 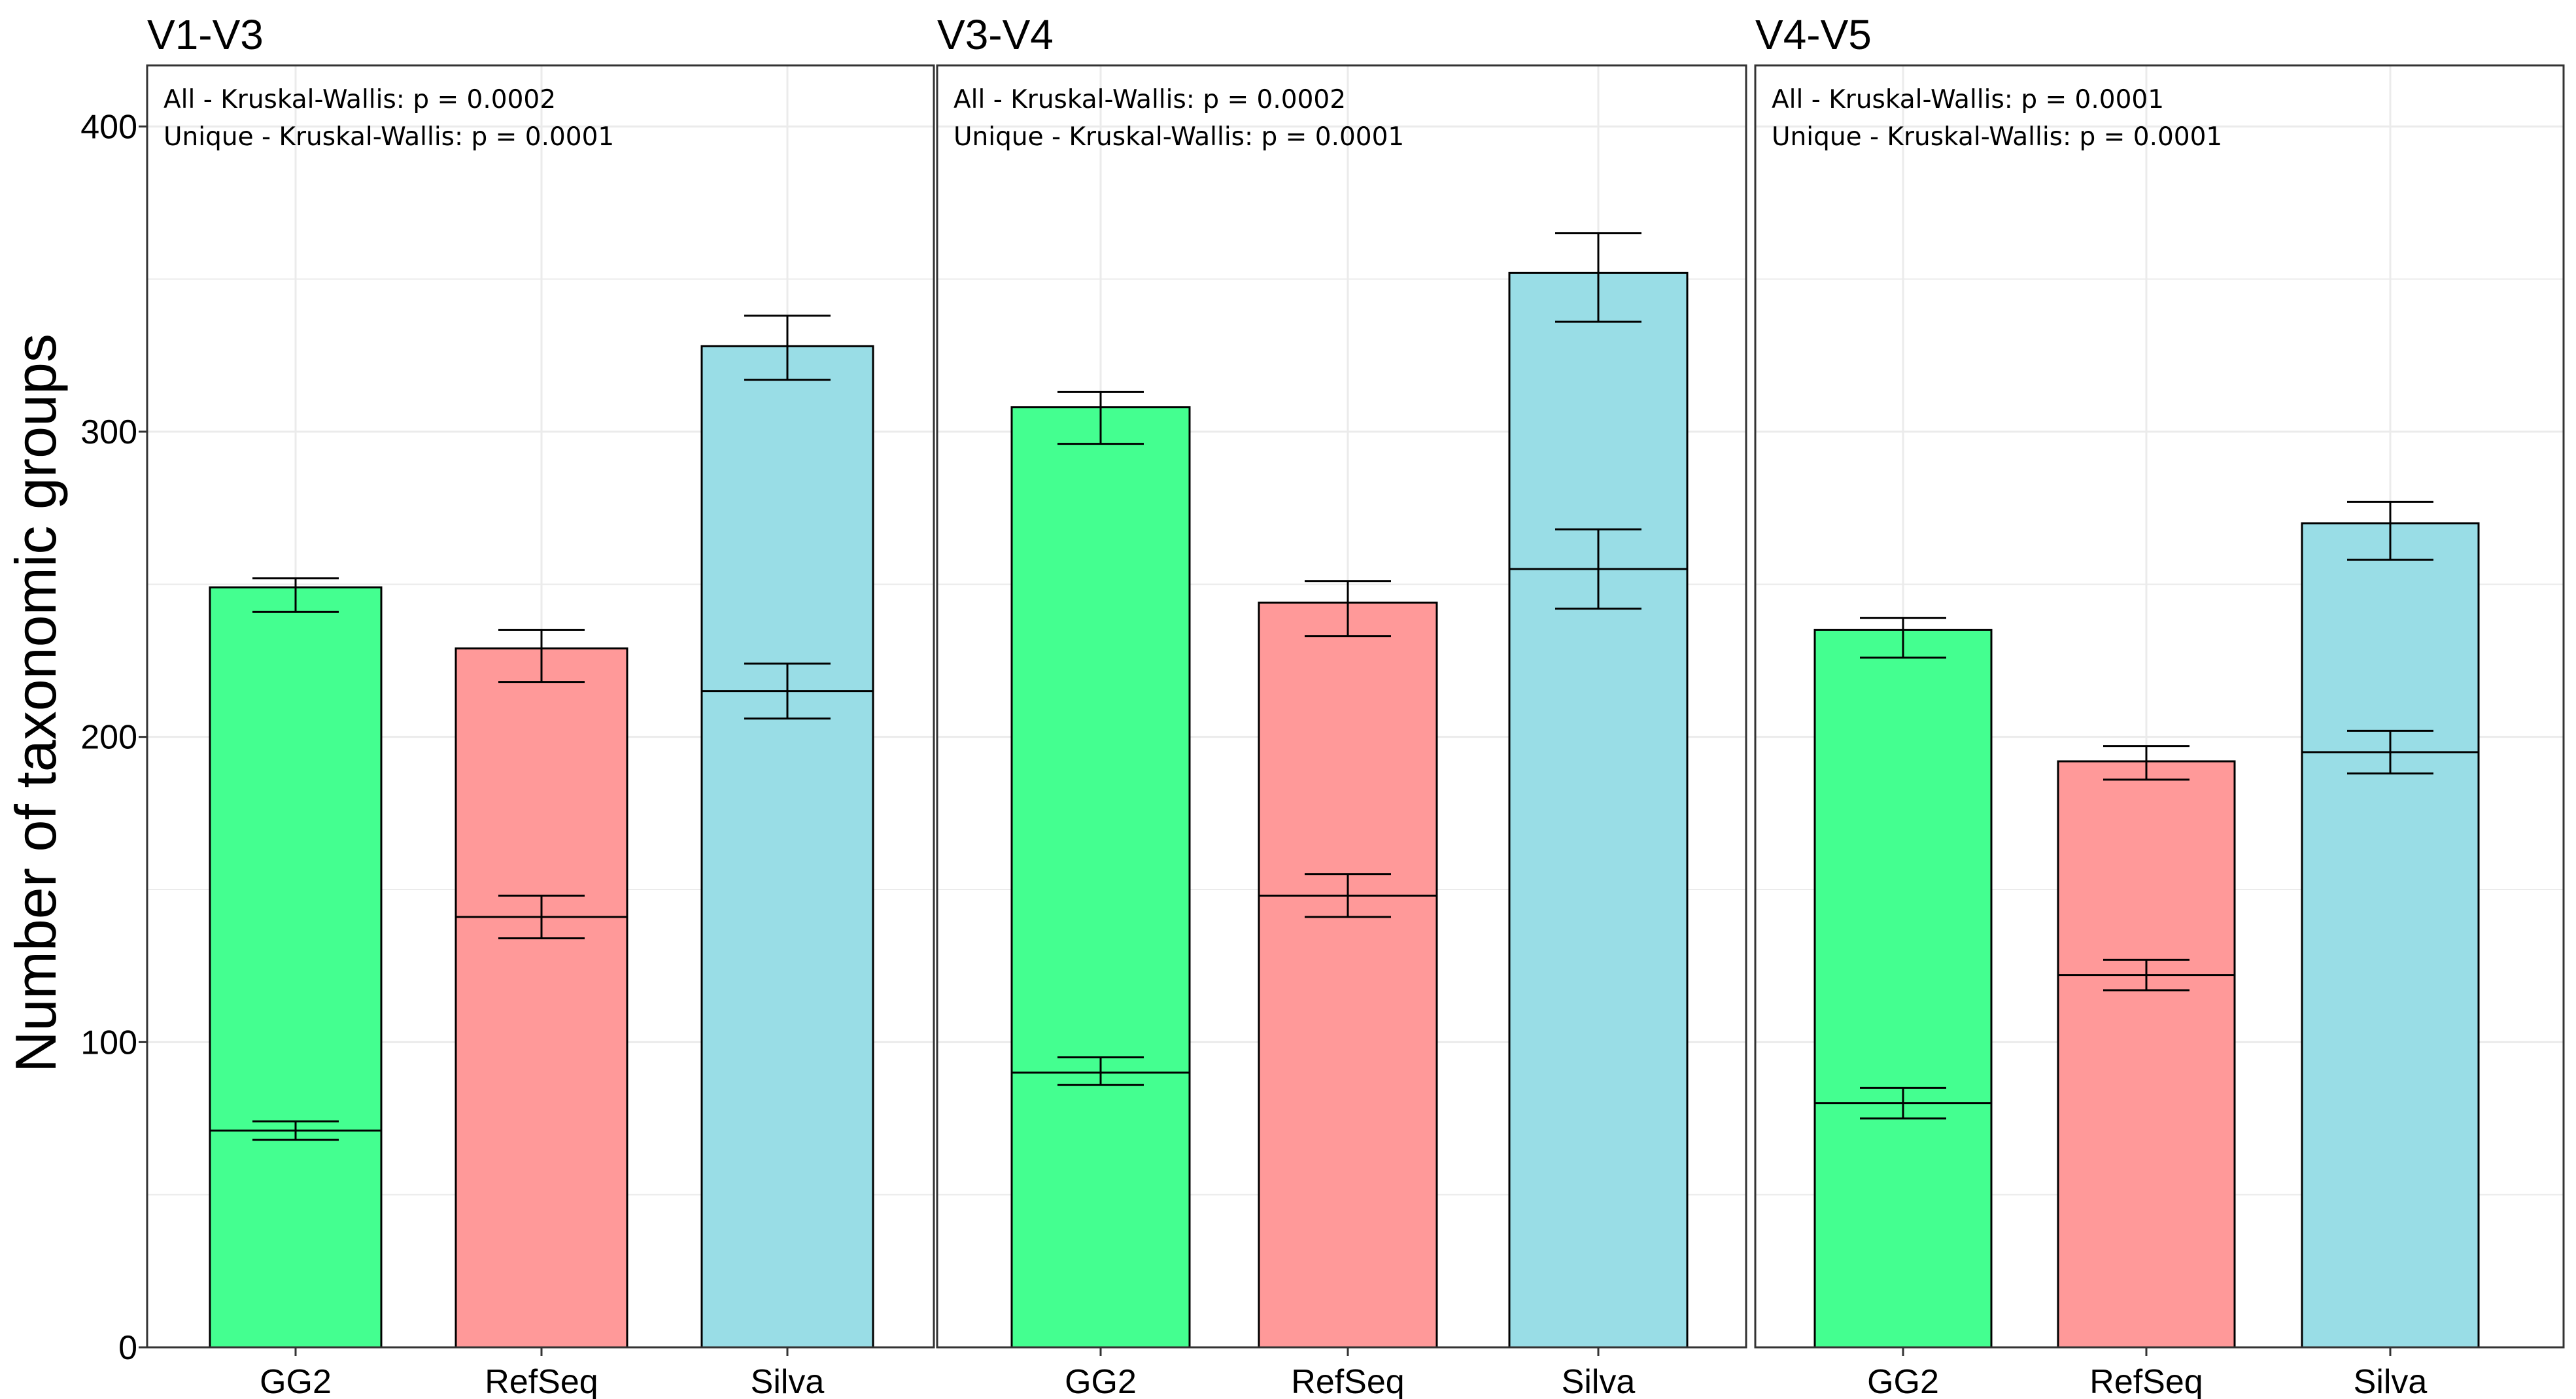 I want to click on y-axis-ticks: 0 100 200 300 400, so click(x=114, y=737).